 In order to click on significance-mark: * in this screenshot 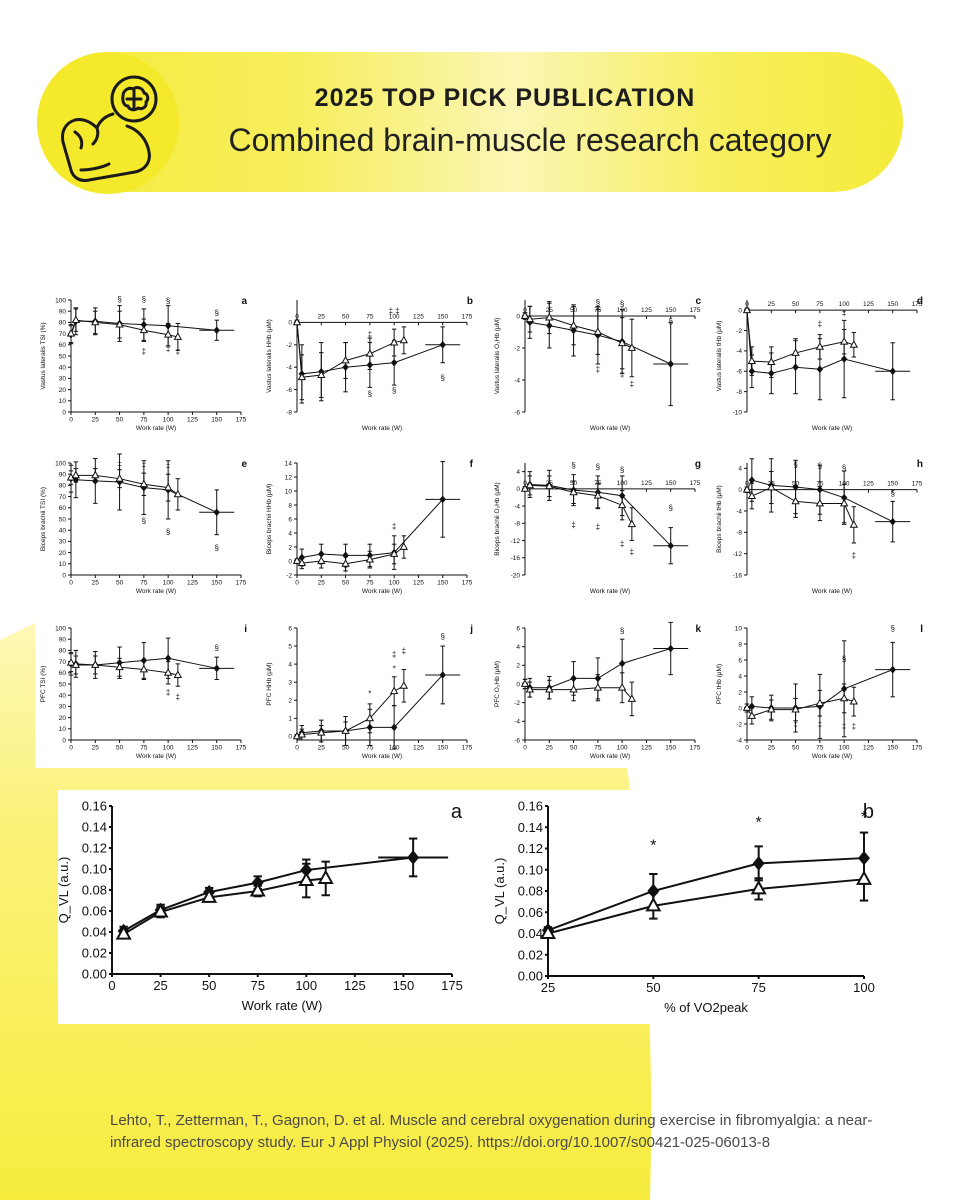, I will do `click(759, 822)`.